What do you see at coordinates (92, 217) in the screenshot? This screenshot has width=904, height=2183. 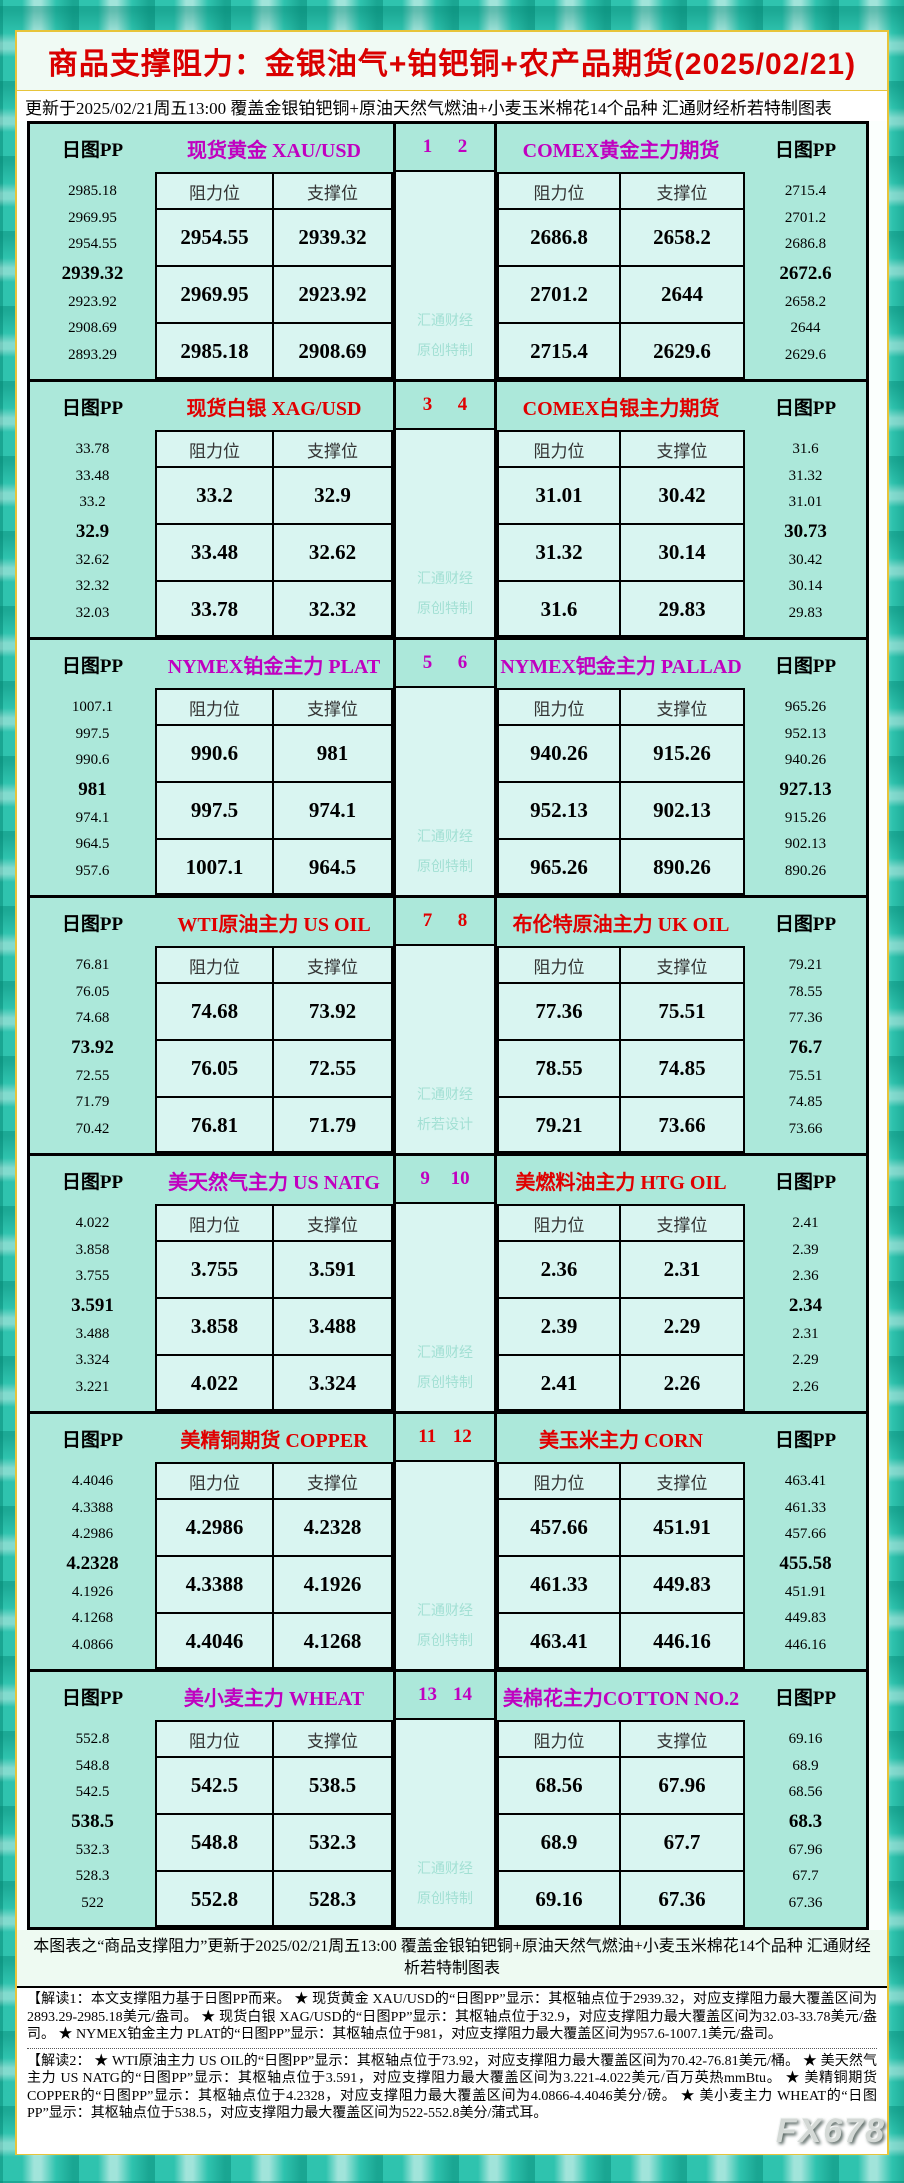 I see `pp-value: 2969.95` at bounding box center [92, 217].